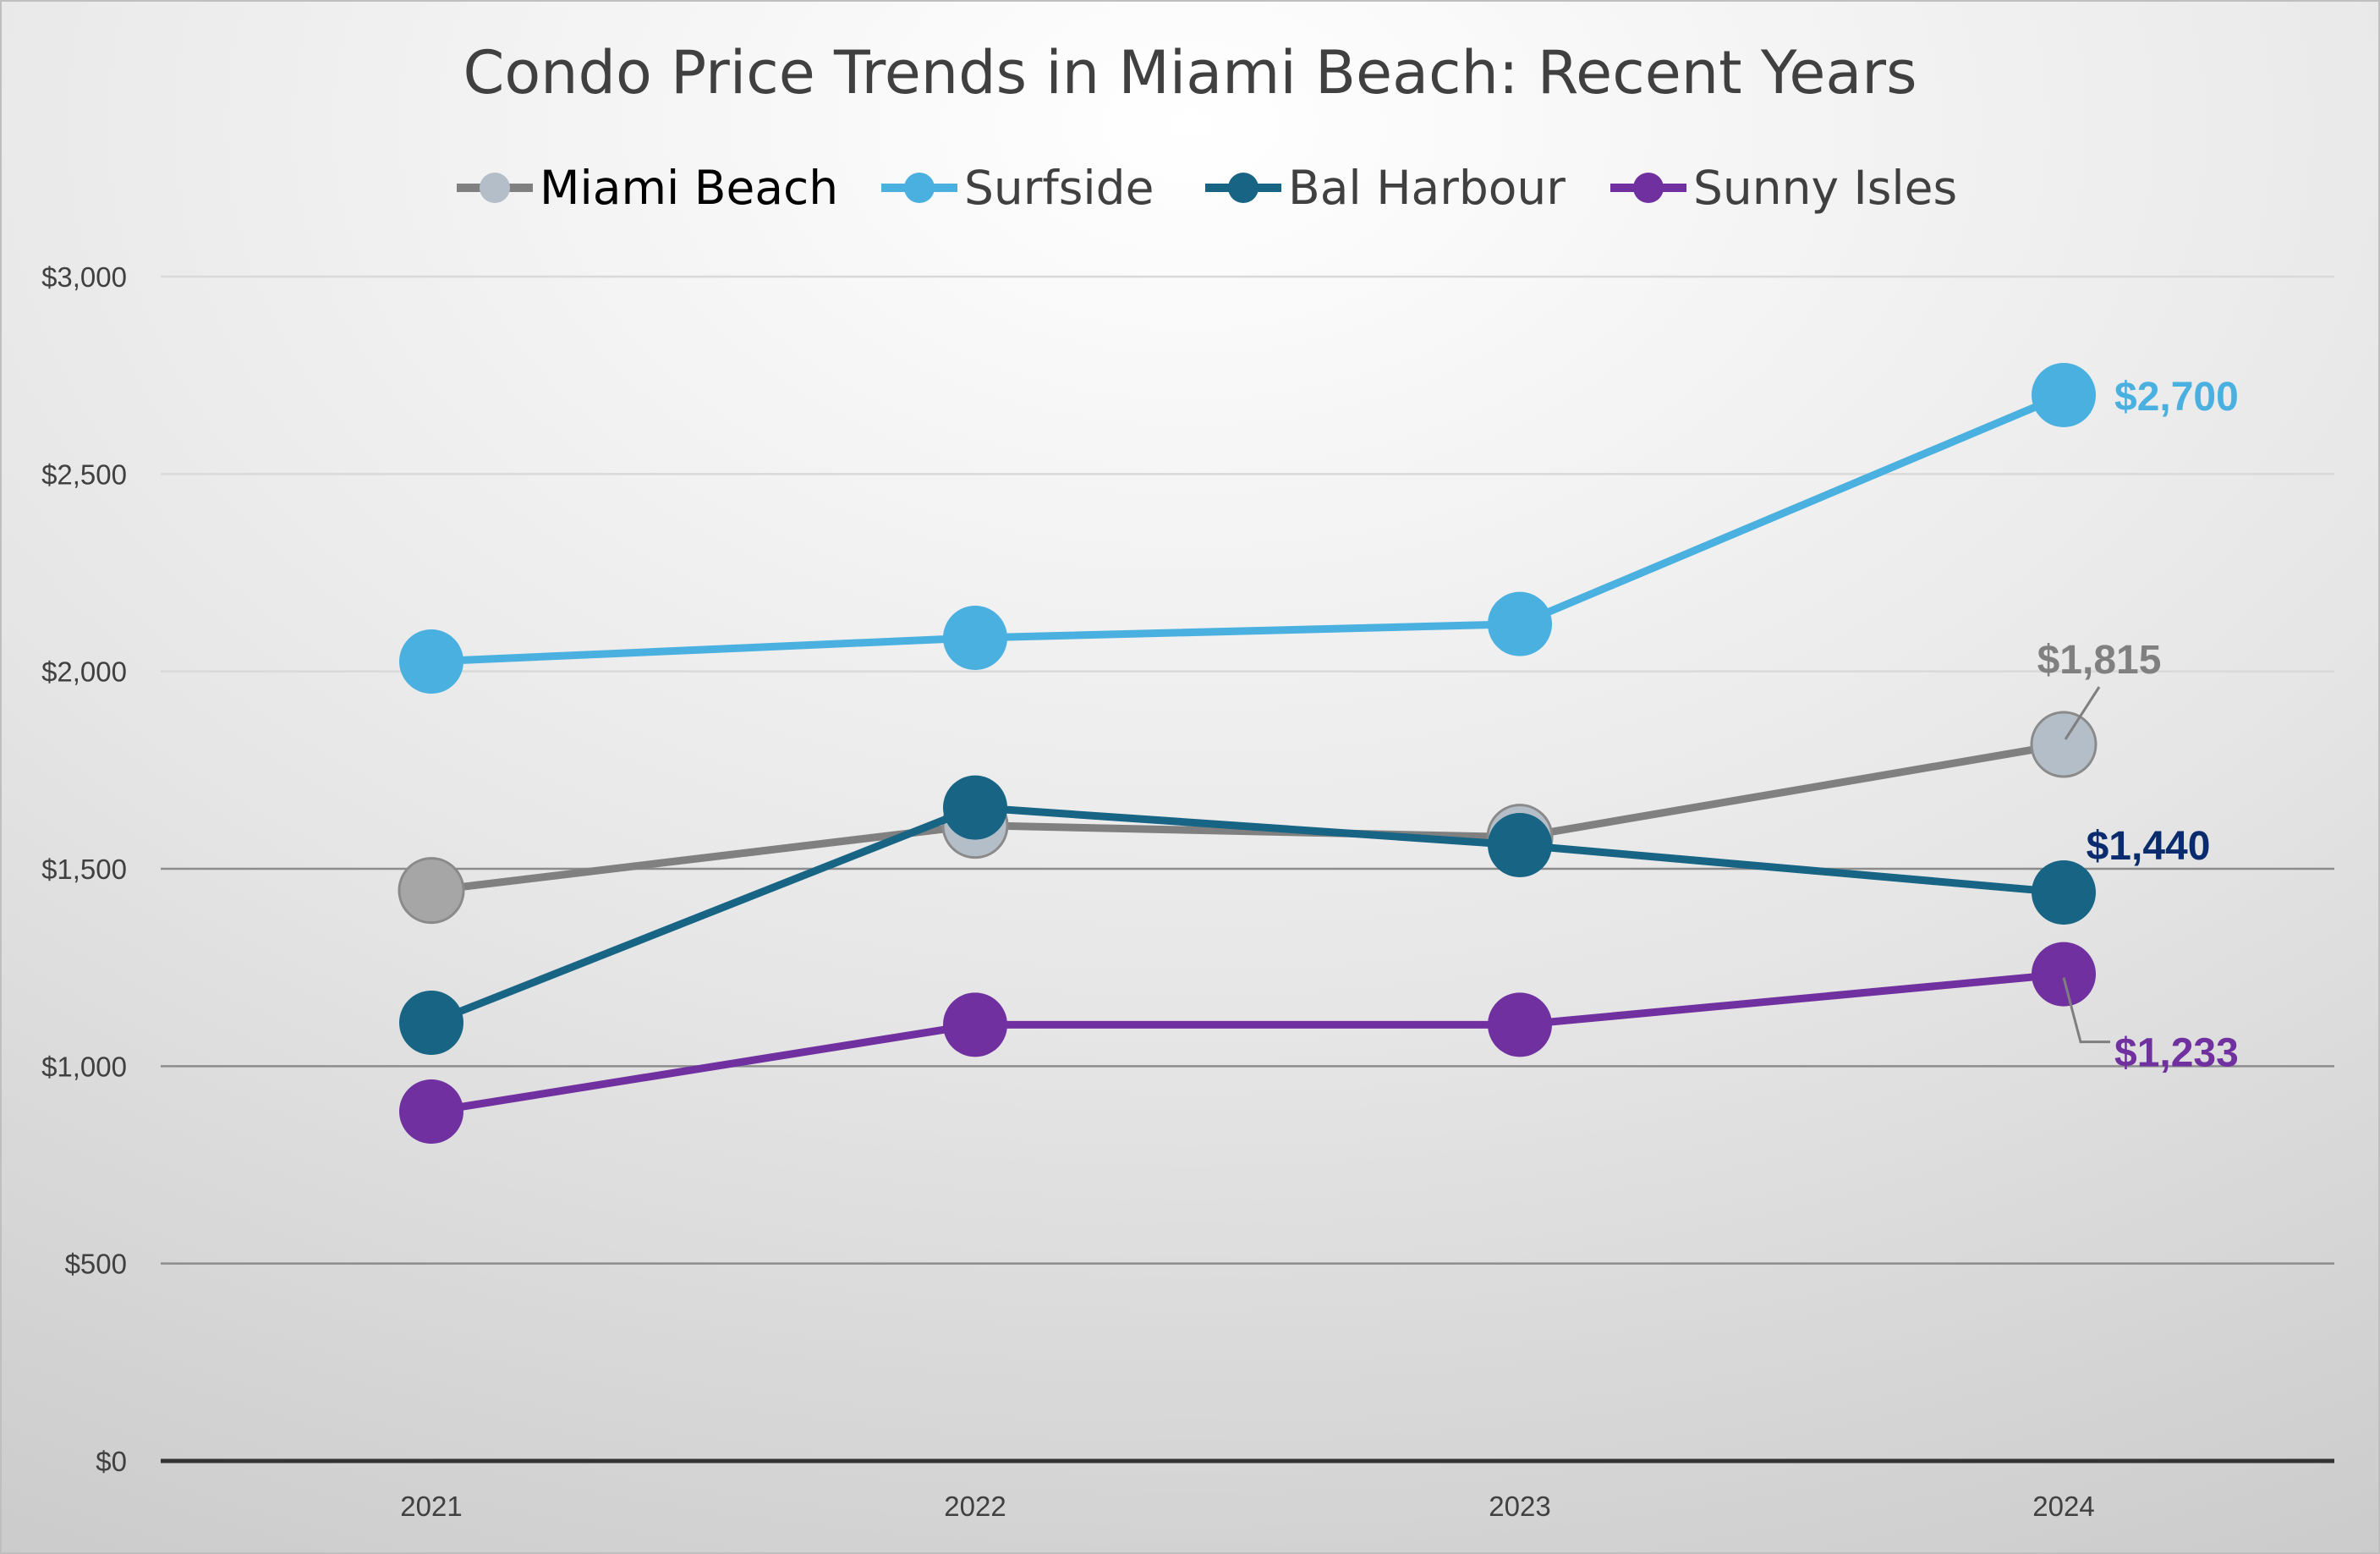 The height and width of the screenshot is (1554, 2380). What do you see at coordinates (1825, 188) in the screenshot?
I see `legend-label: Sunny Isles` at bounding box center [1825, 188].